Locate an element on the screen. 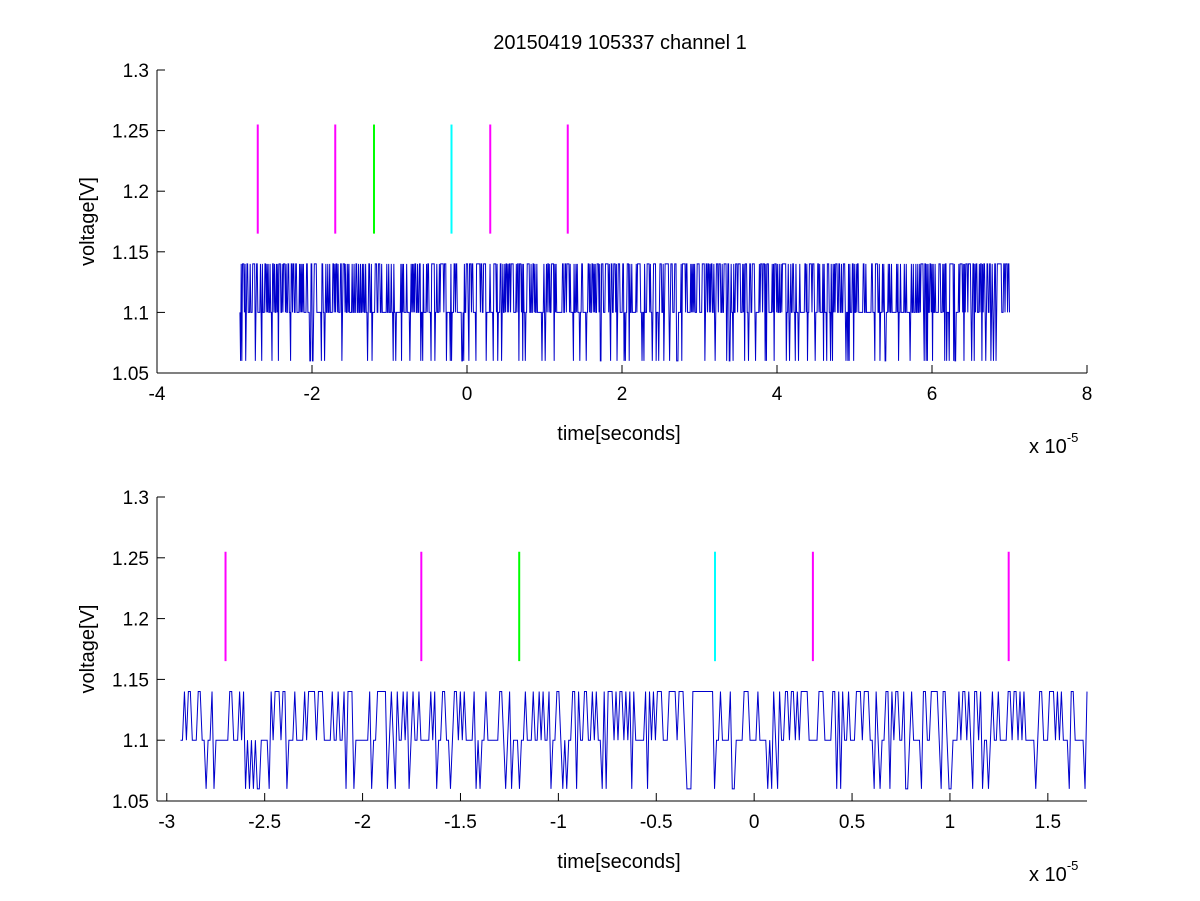  x-tick-label: 1 is located at coordinates (950, 822).